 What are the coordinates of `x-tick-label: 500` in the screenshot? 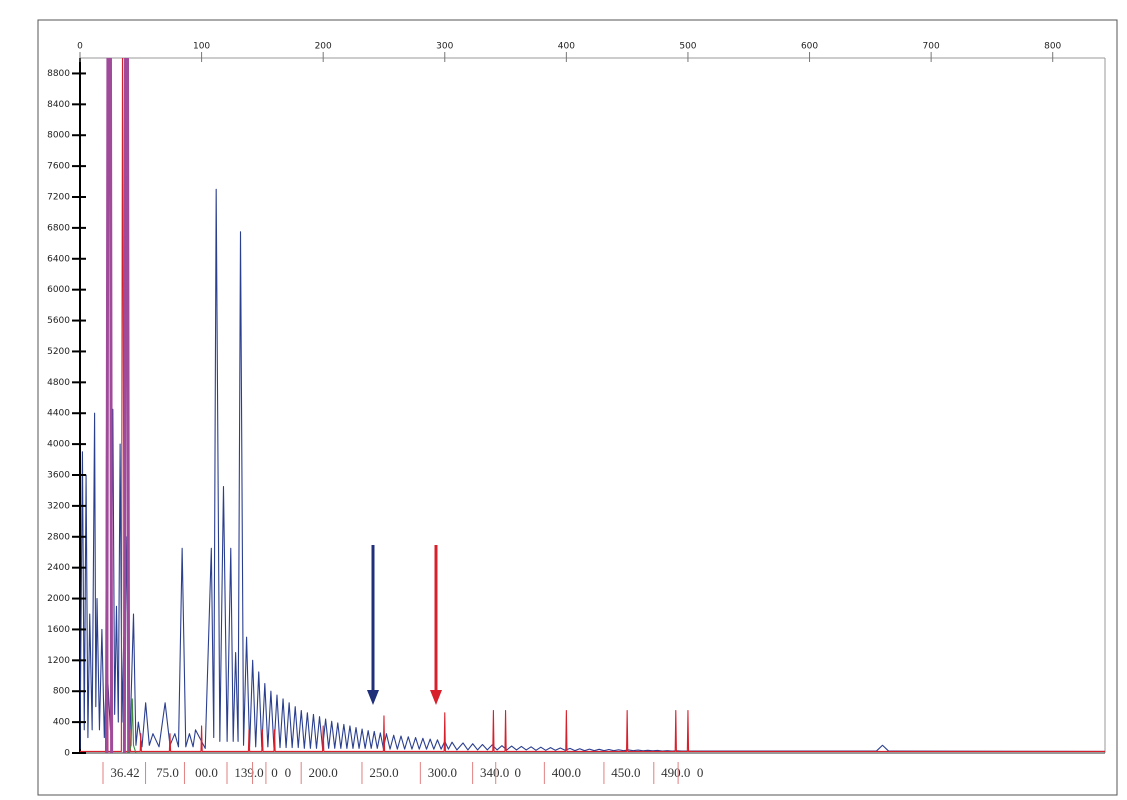 It's located at (687, 47).